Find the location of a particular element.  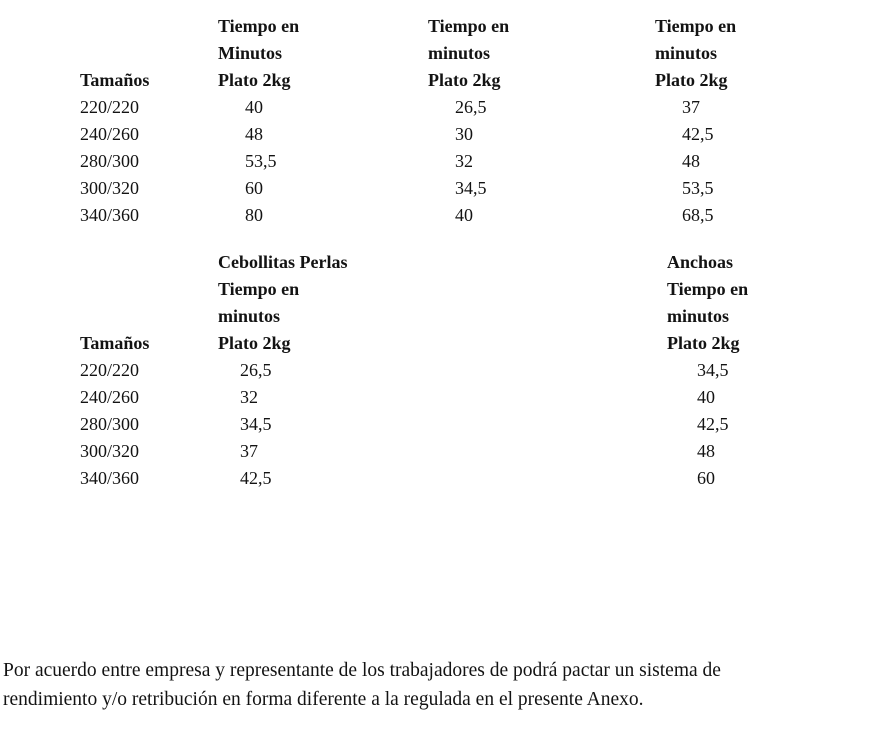

table2-row4-empty is located at coordinates (541, 451).